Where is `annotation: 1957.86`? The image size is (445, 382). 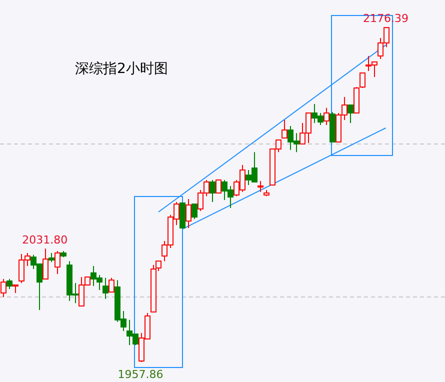 annotation: 1957.86 is located at coordinates (141, 374).